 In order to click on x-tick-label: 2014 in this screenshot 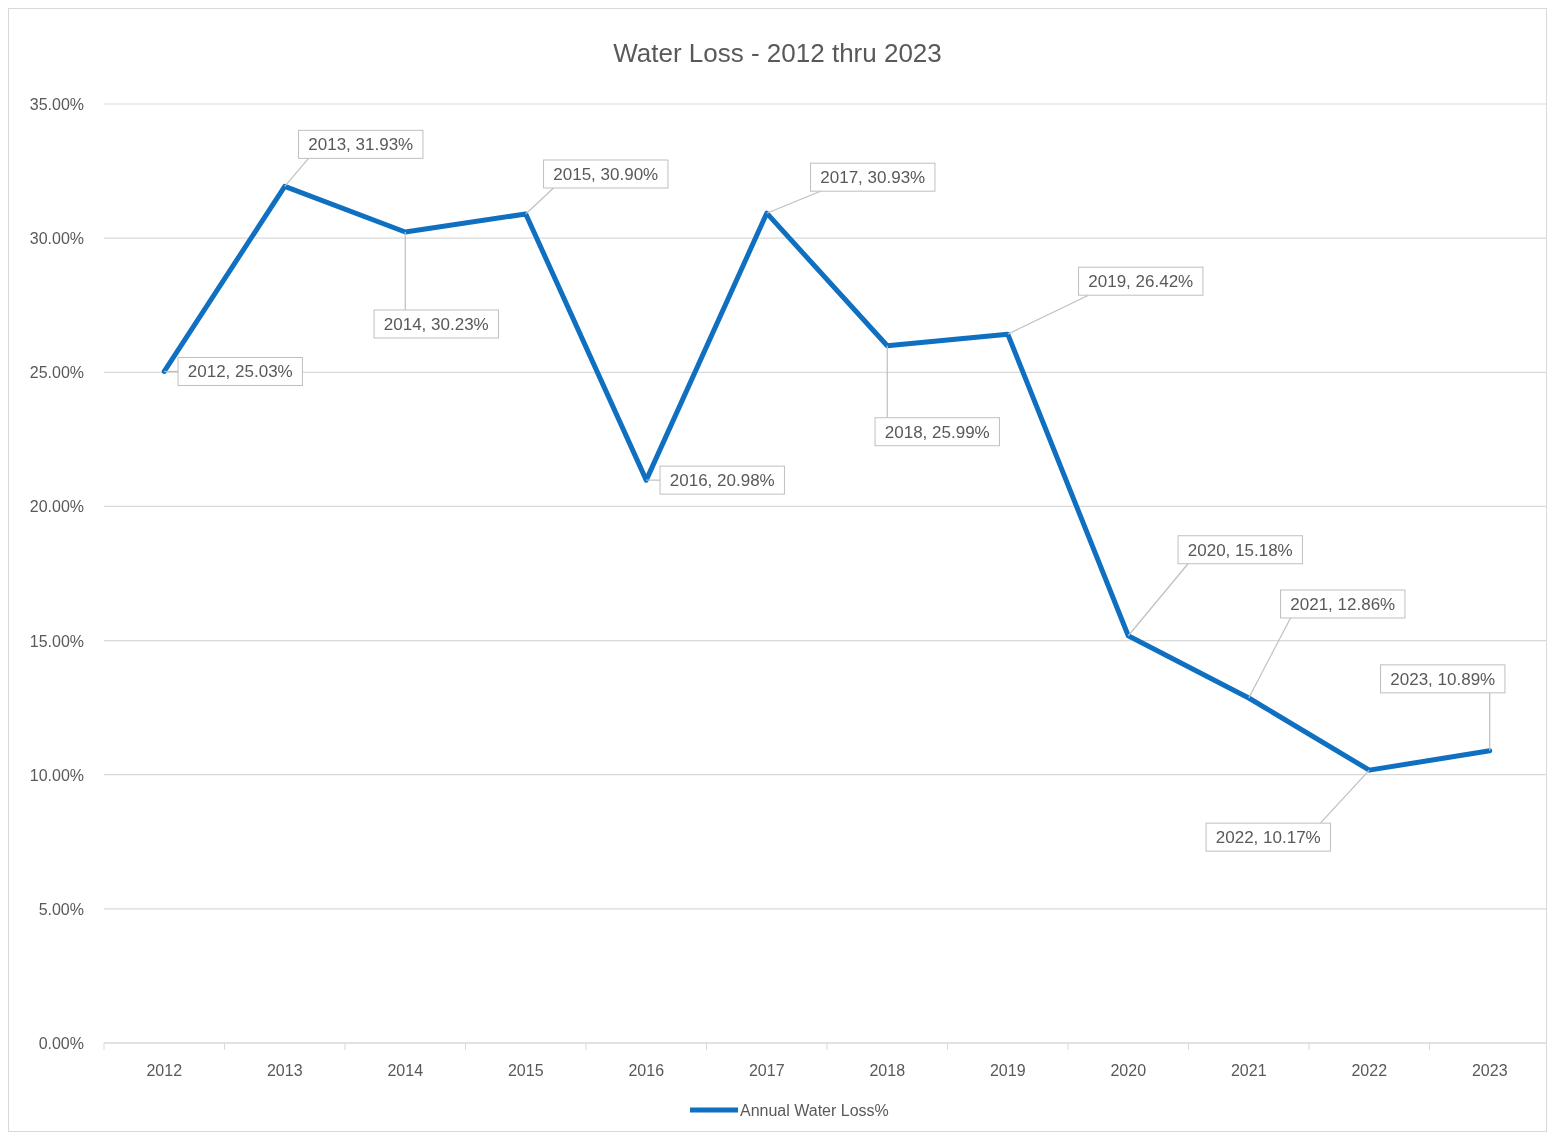, I will do `click(405, 1070)`.